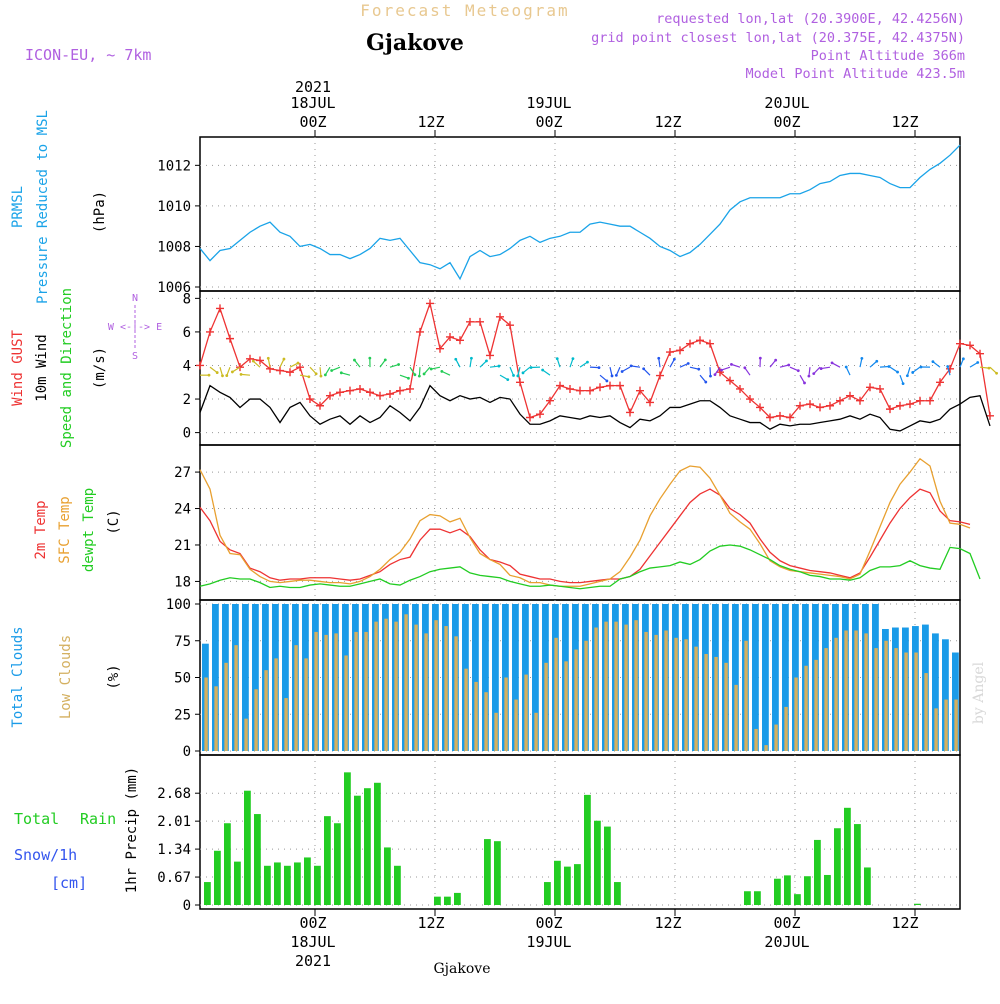 The image size is (1000, 1004). Describe the element at coordinates (182, 510) in the screenshot. I see `y-tick-label: 24` at that location.